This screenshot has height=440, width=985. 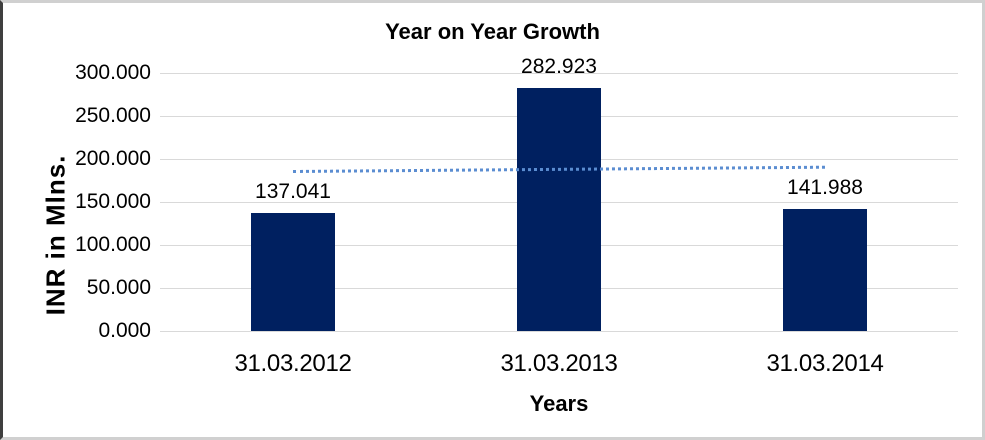 I want to click on bar-31.03.2012, so click(x=293, y=272).